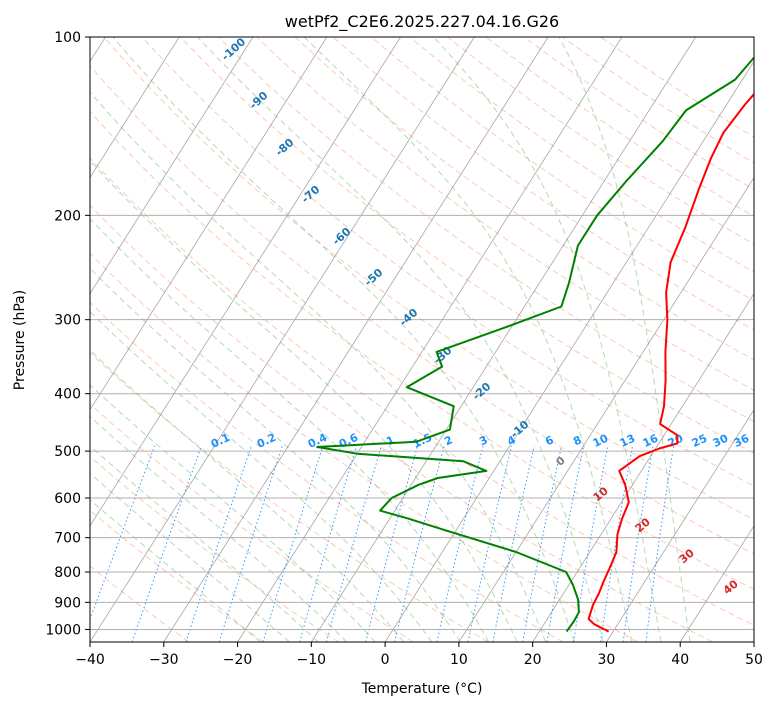  What do you see at coordinates (549, 440) in the screenshot?
I see `mixing-ratio-label: 6` at bounding box center [549, 440].